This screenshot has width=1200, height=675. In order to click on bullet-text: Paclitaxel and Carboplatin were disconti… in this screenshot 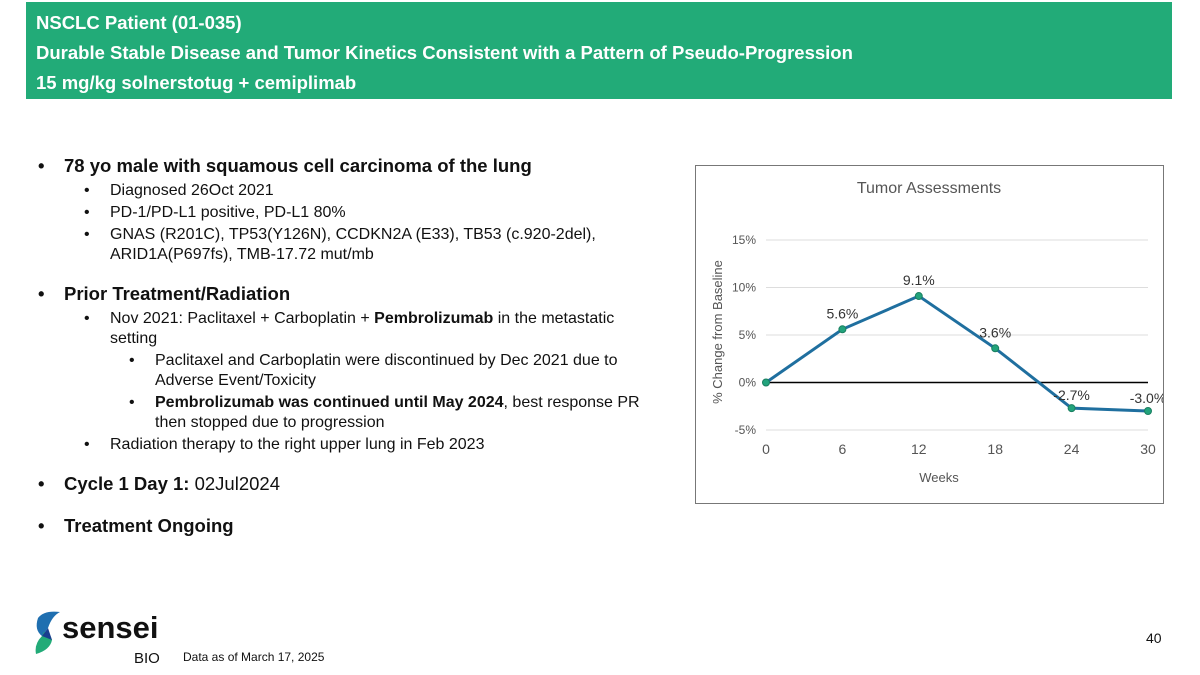, I will do `click(386, 370)`.